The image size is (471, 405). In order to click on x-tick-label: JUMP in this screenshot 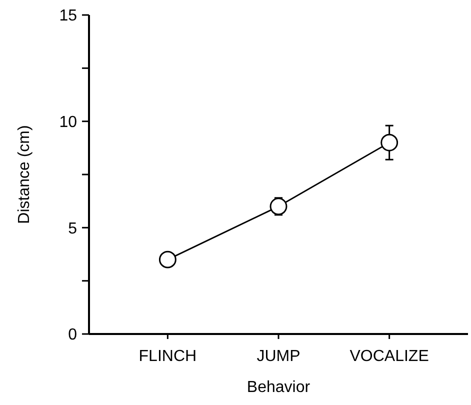, I will do `click(278, 356)`.